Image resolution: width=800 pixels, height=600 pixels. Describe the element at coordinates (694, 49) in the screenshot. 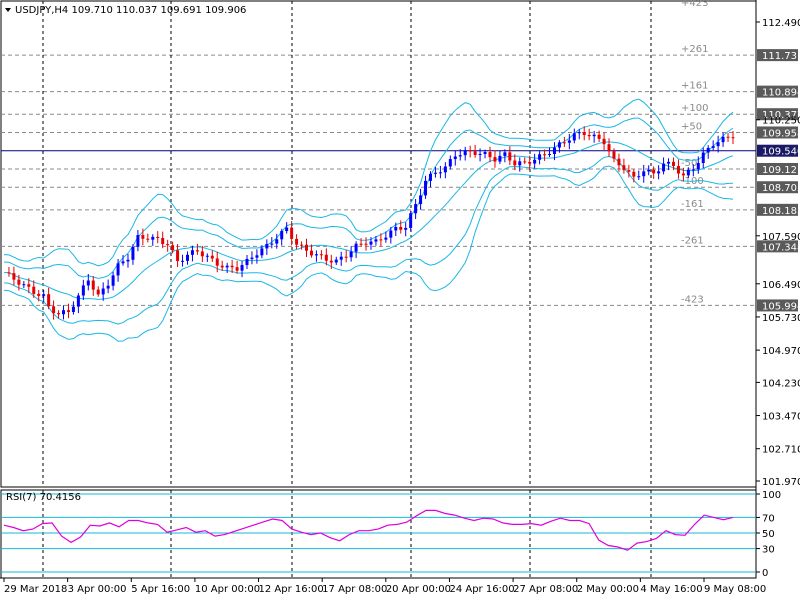

I see `level-offset-label: +261` at that location.